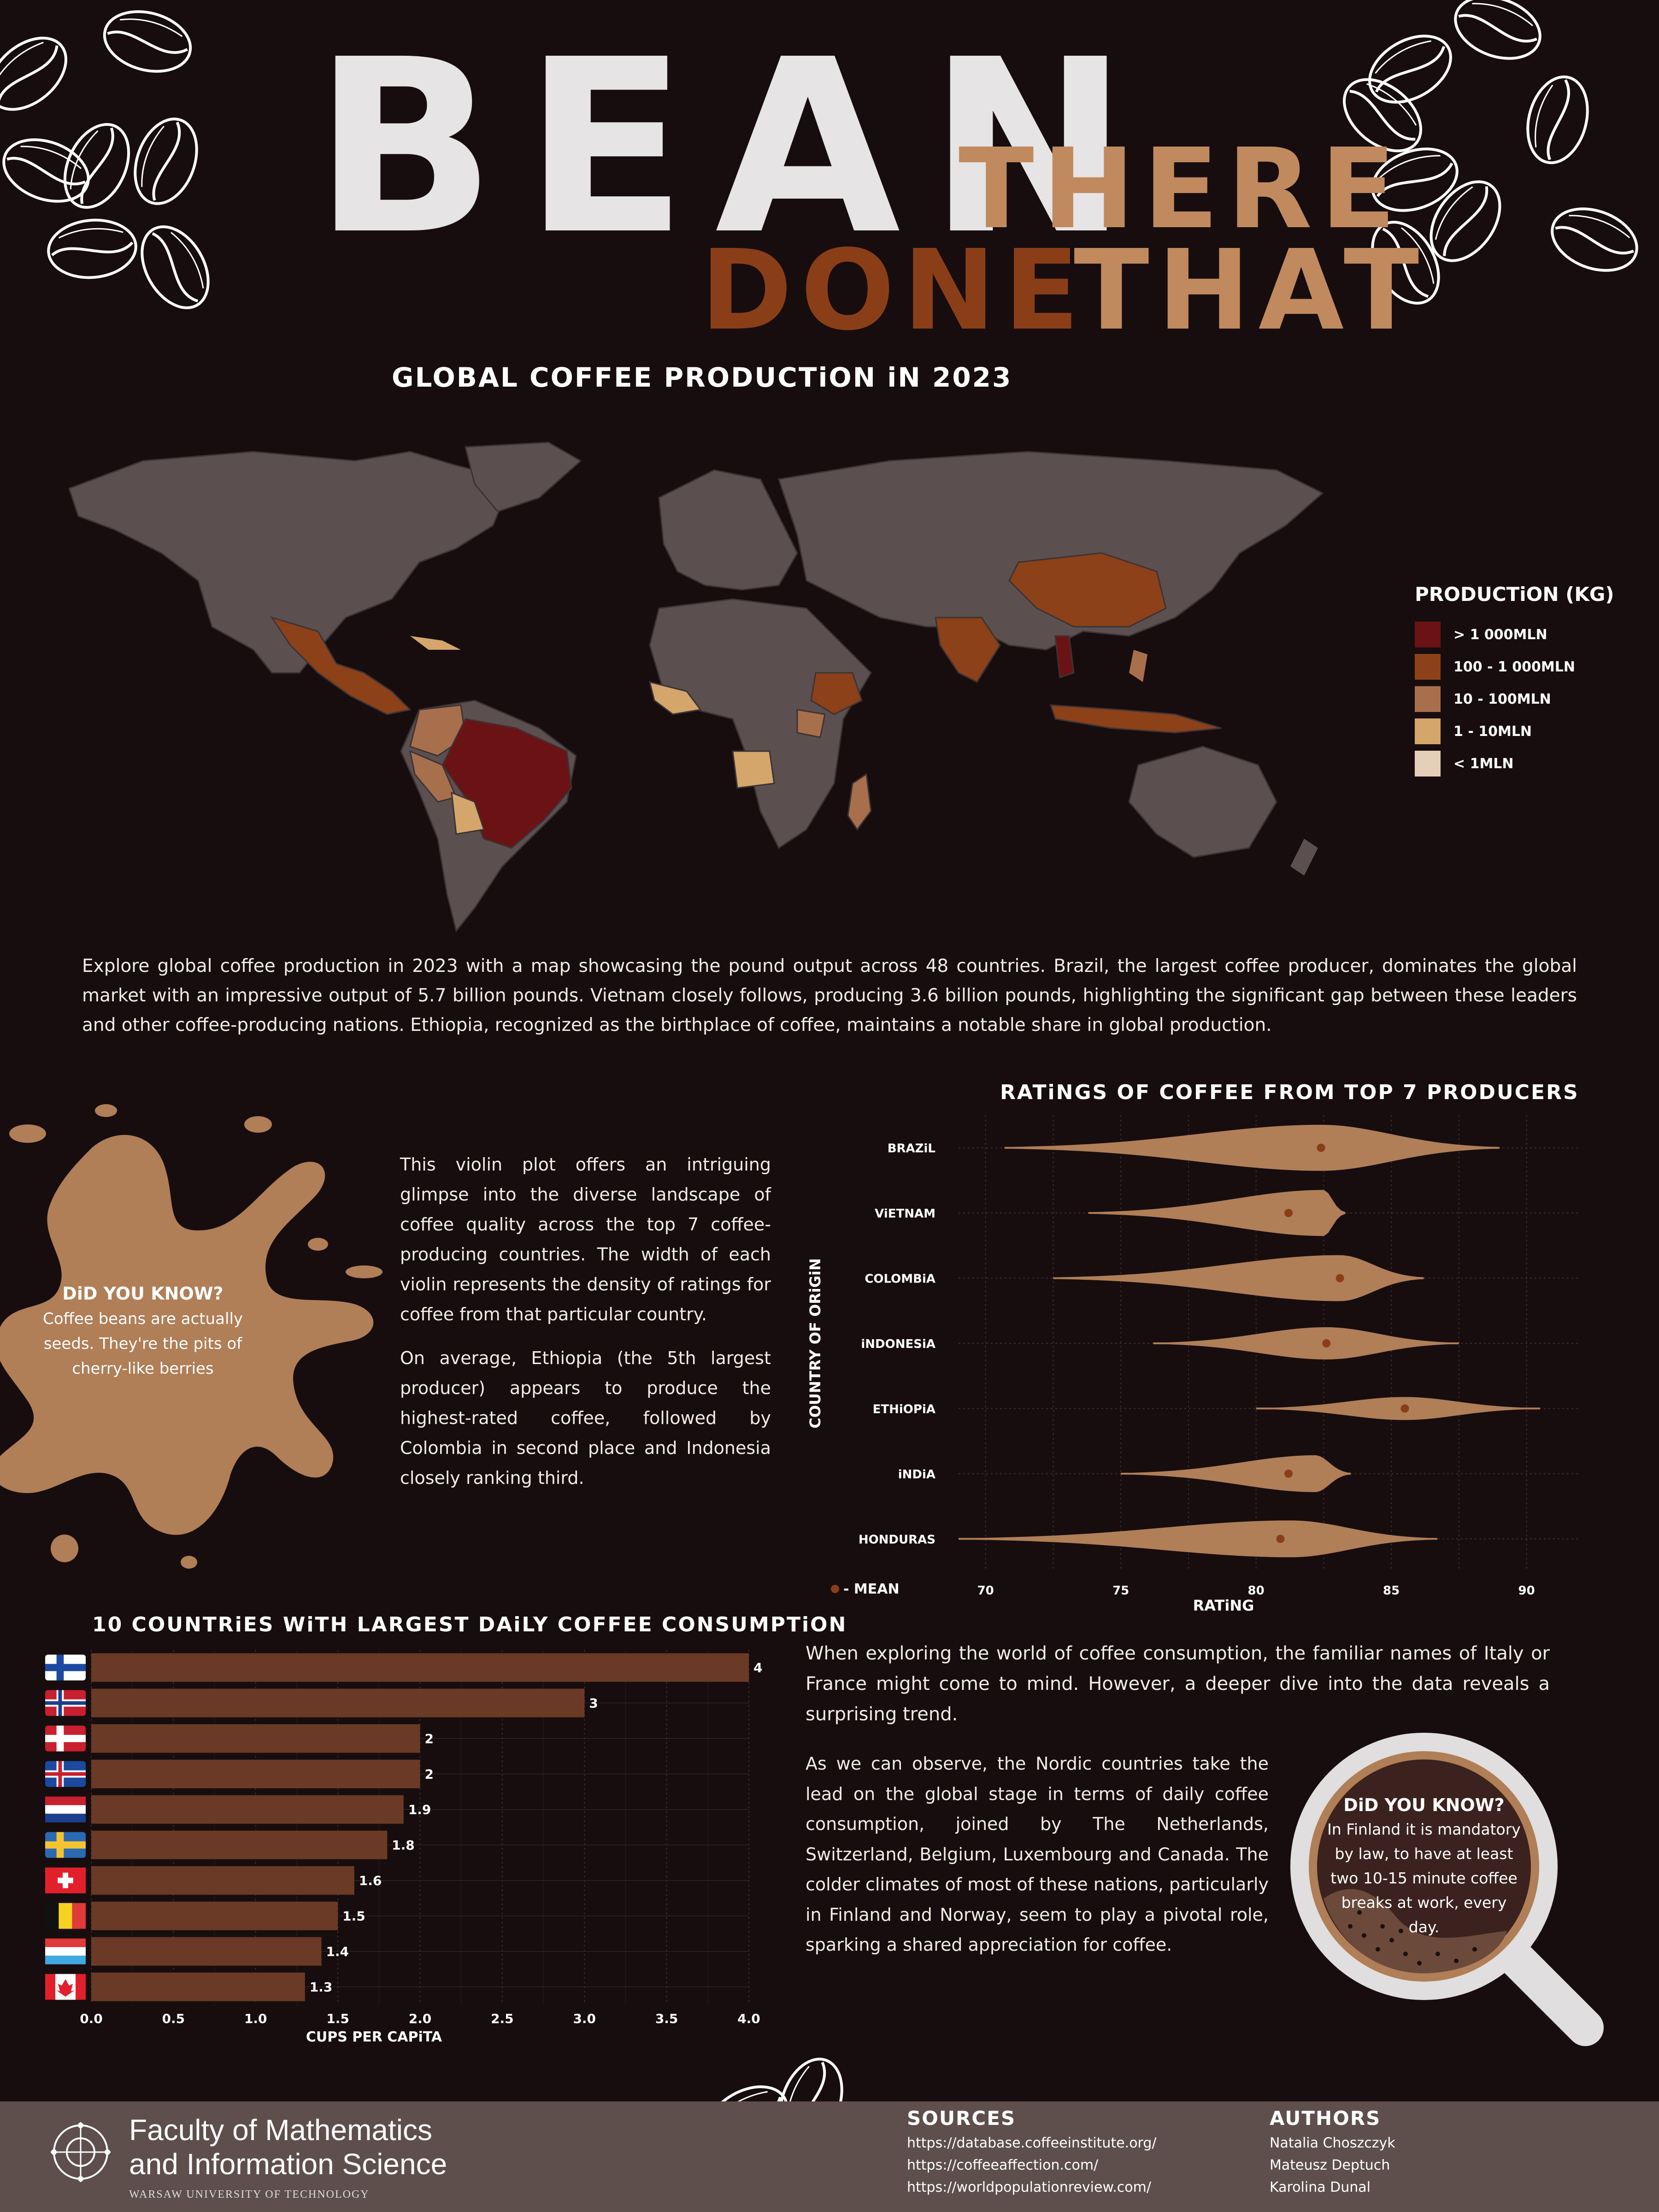  I want to click on title-bean: BEAN, so click(735, 147).